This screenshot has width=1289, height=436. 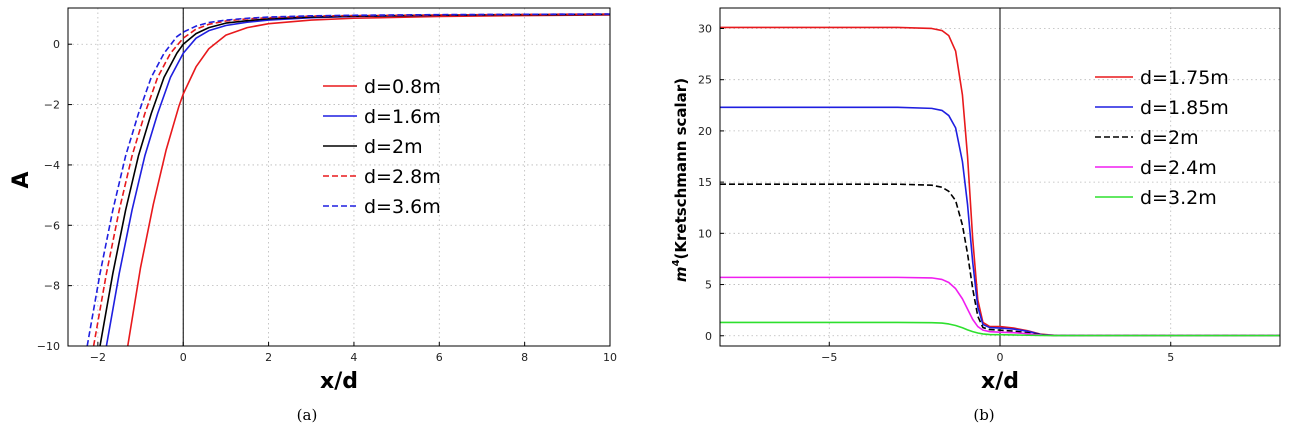 What do you see at coordinates (705, 80) in the screenshot?
I see `chart-b-y-tick-label-5: 25` at bounding box center [705, 80].